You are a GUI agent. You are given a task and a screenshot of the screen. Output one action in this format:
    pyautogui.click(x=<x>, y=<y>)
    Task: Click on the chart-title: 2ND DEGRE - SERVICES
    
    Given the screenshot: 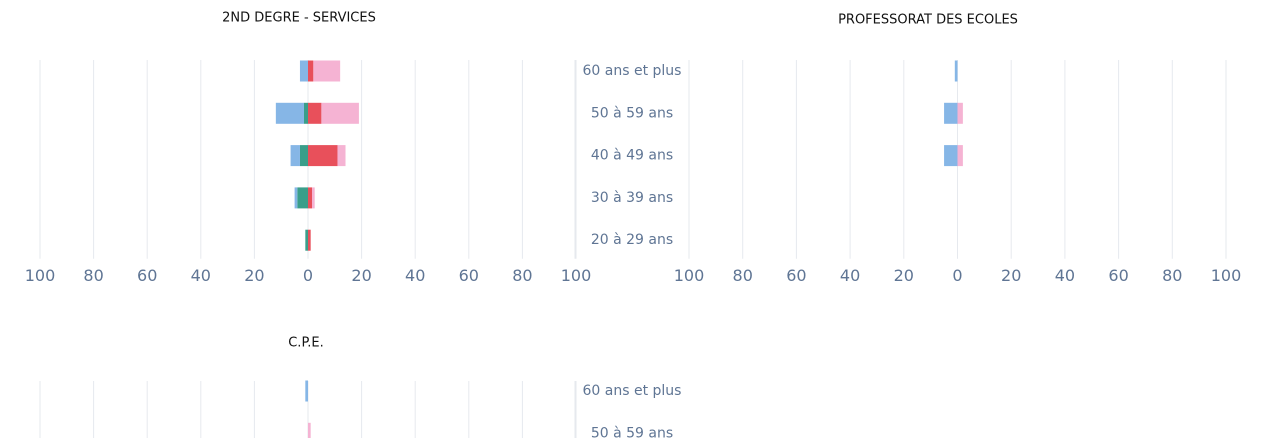 What is the action you would take?
    pyautogui.click(x=299, y=18)
    